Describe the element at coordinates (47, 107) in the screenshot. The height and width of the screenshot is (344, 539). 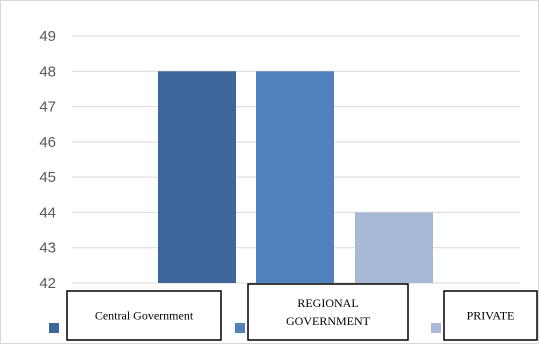
I see `y-tick-label: 47` at that location.